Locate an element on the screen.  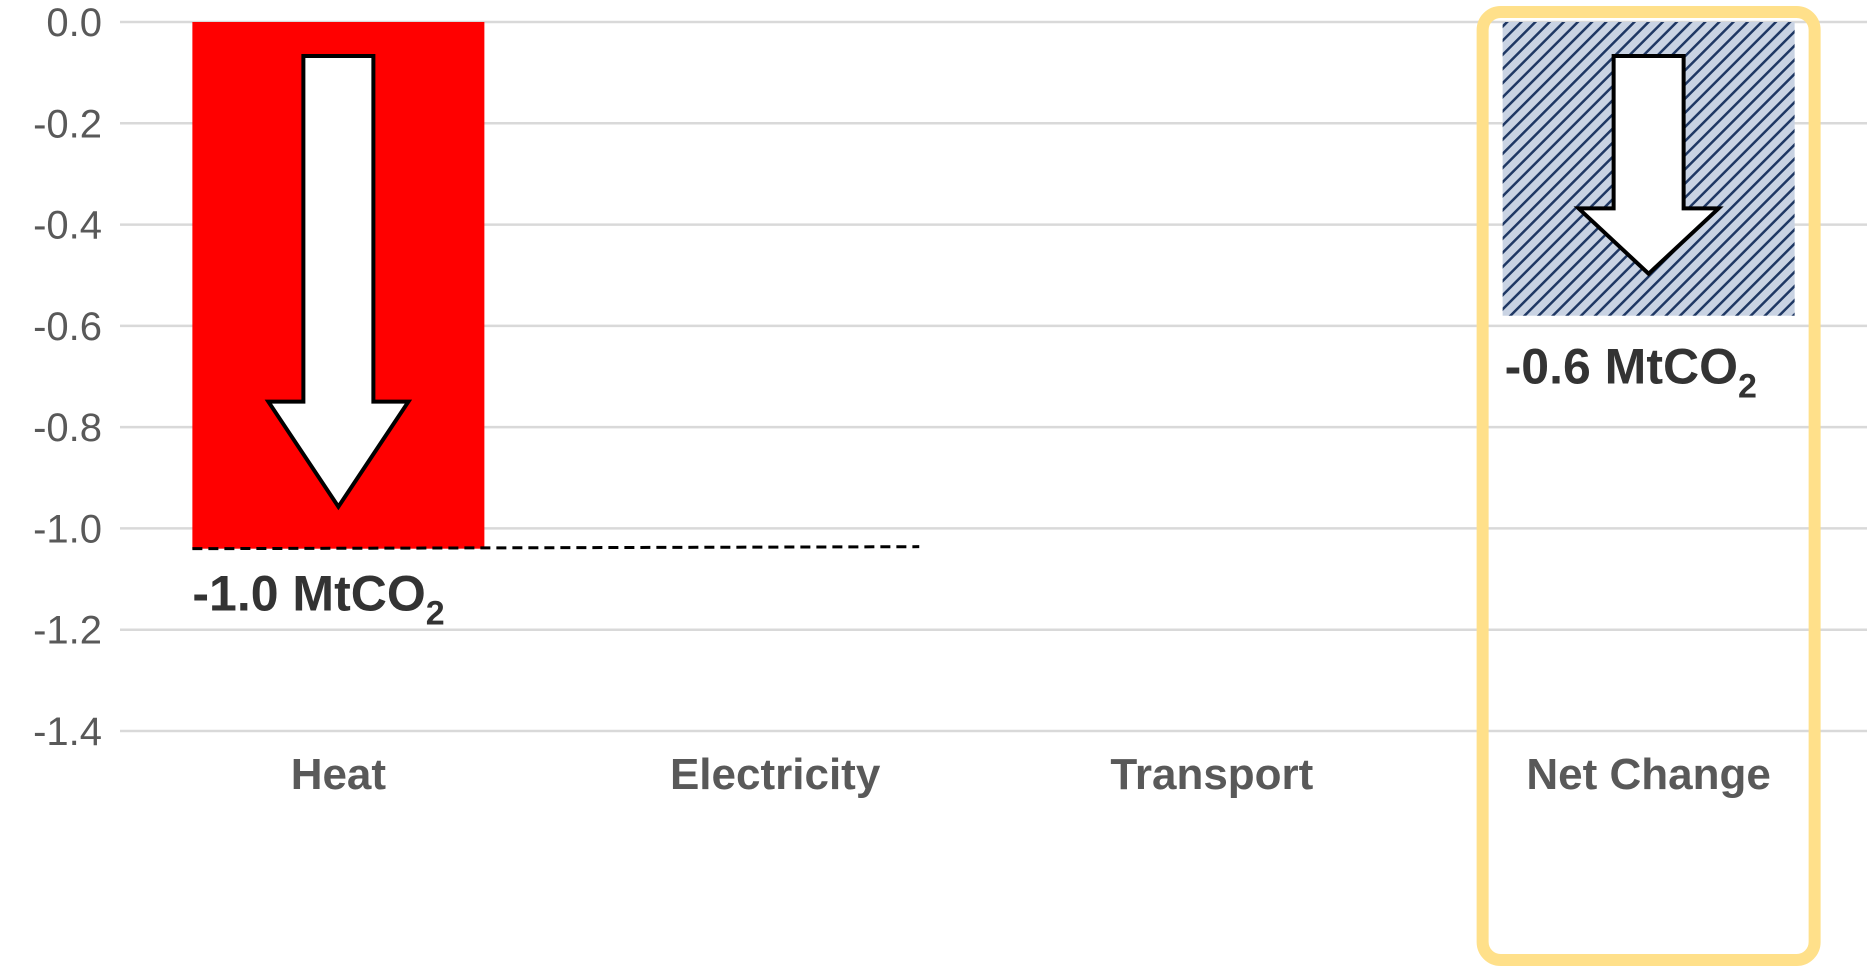
y-tick-label: -0.2 is located at coordinates (67, 124).